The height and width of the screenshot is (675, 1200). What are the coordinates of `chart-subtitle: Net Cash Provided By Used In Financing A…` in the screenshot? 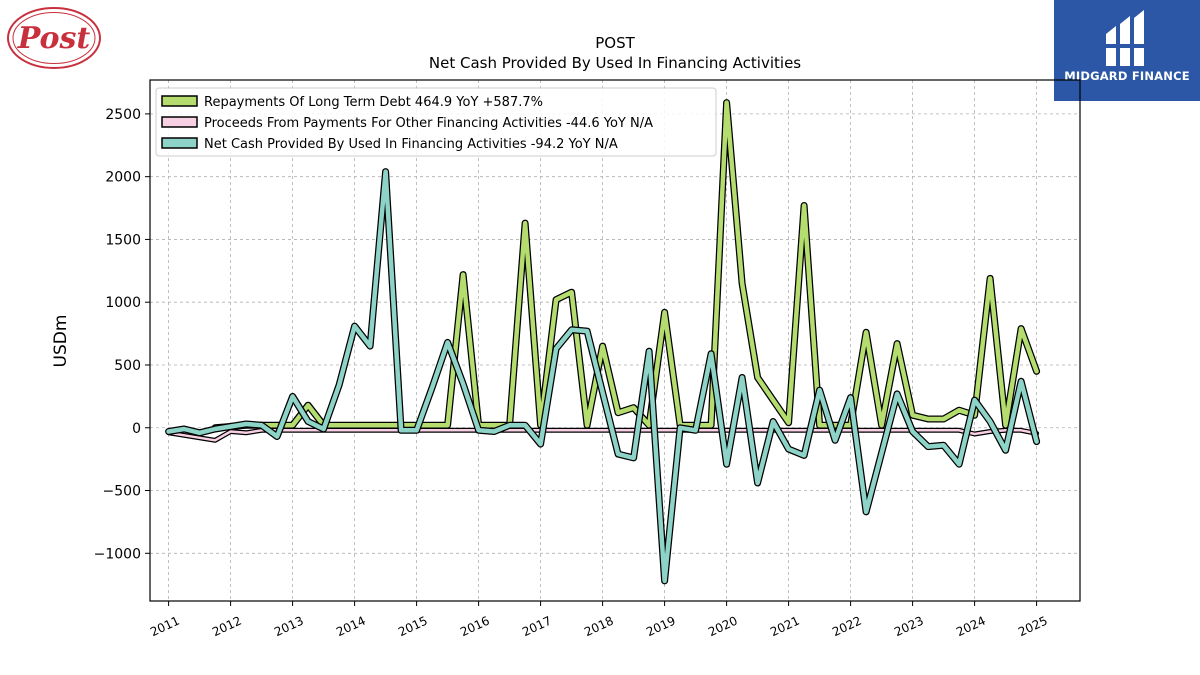 It's located at (615, 63).